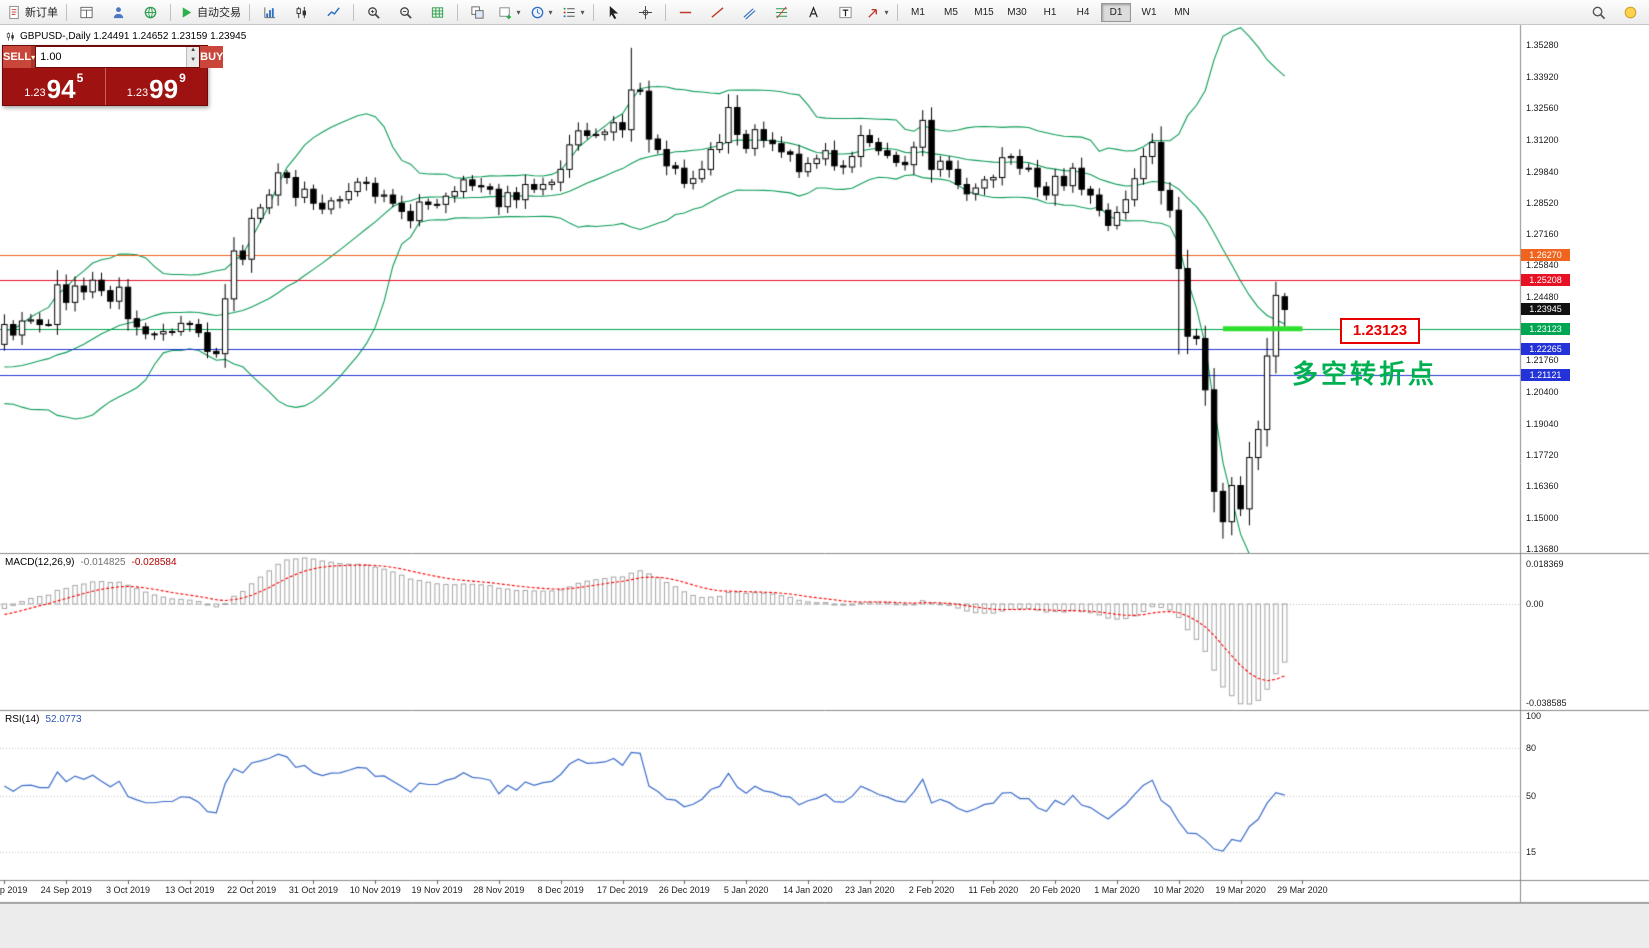 The image size is (1649, 948). I want to click on volume-field: ▲▼, so click(118, 57).